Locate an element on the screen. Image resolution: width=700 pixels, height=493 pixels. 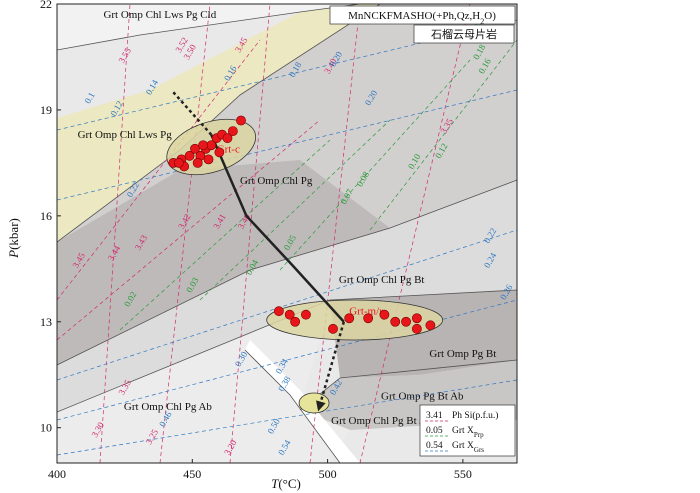
x-tick-label: 550 is located at coordinates (463, 474).